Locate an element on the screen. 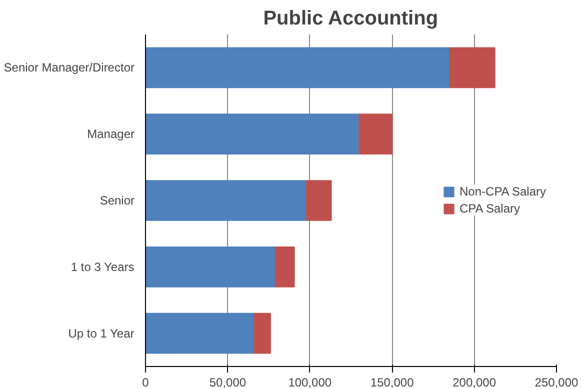  chart-title: Public Accounting is located at coordinates (350, 19).